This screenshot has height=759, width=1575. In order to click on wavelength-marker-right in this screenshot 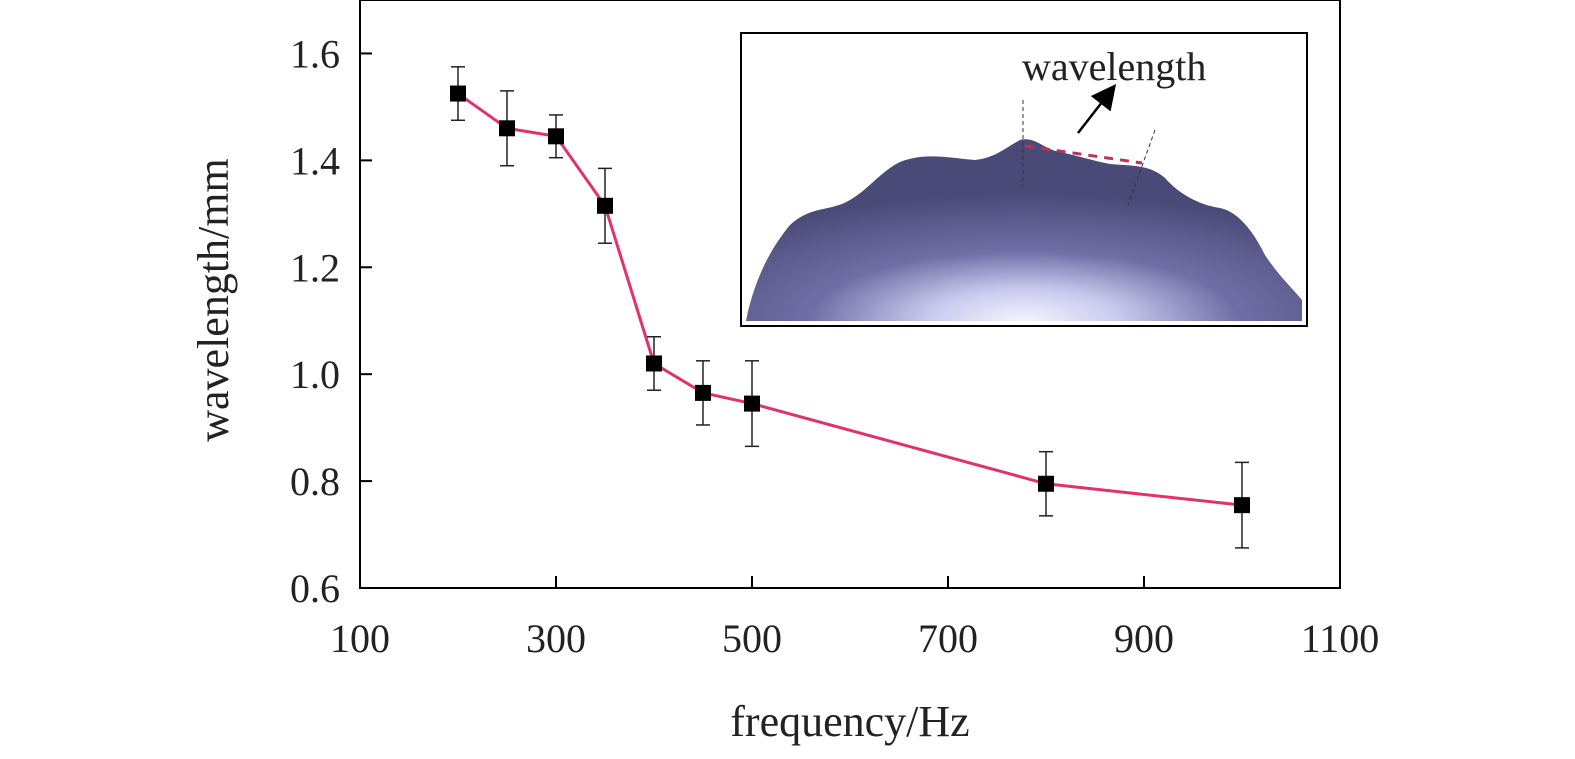, I will do `click(1141, 167)`.